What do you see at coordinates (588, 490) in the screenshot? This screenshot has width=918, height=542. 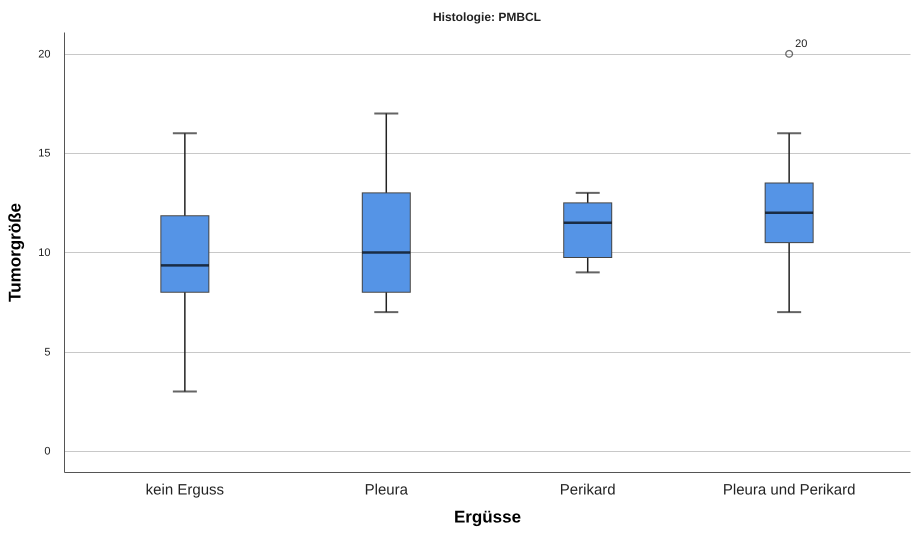 I see `x-tick-label: Perikard` at bounding box center [588, 490].